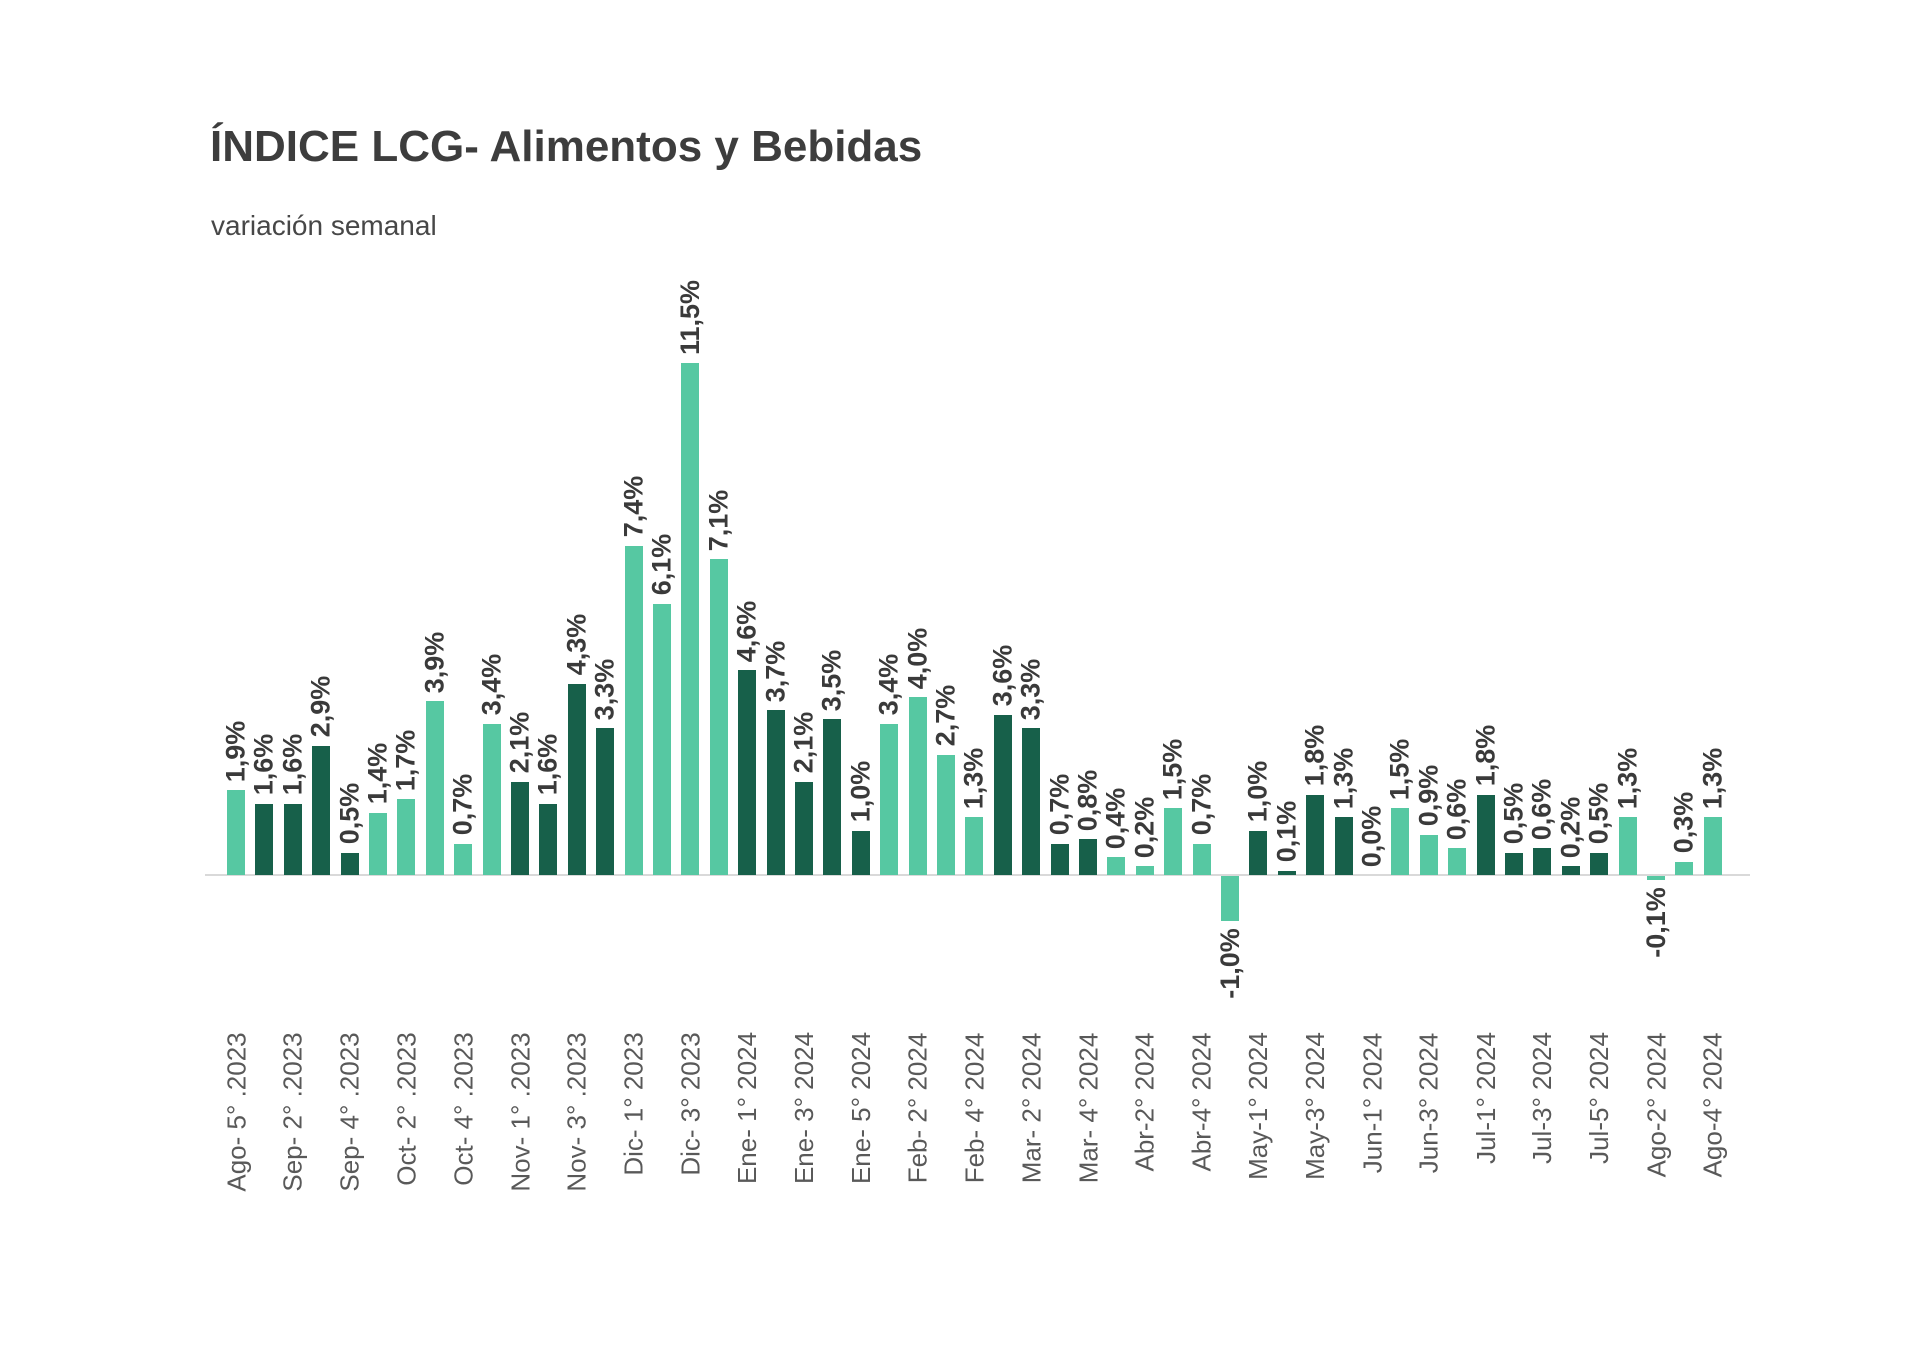  Describe the element at coordinates (1371, 836) in the screenshot. I see `value-label-41: 0,0%` at that location.